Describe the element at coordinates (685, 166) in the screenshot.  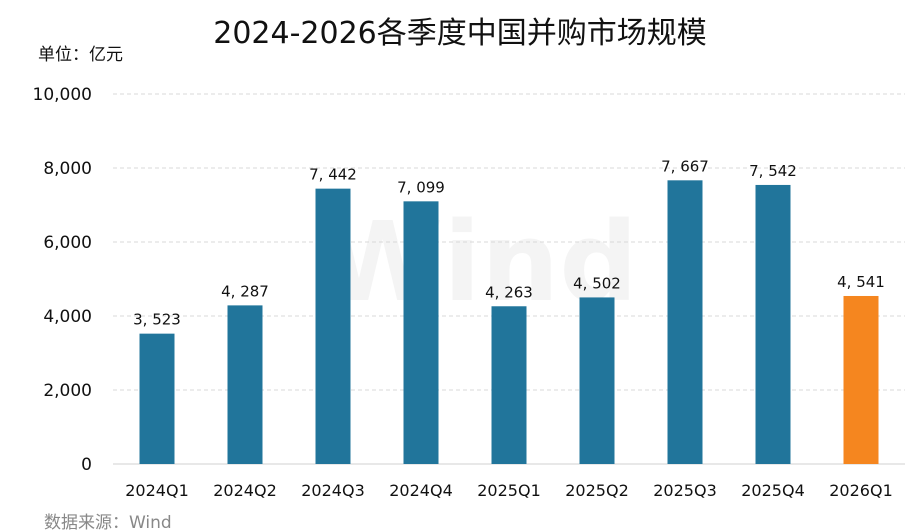
I see `data-label: 7, 667` at that location.